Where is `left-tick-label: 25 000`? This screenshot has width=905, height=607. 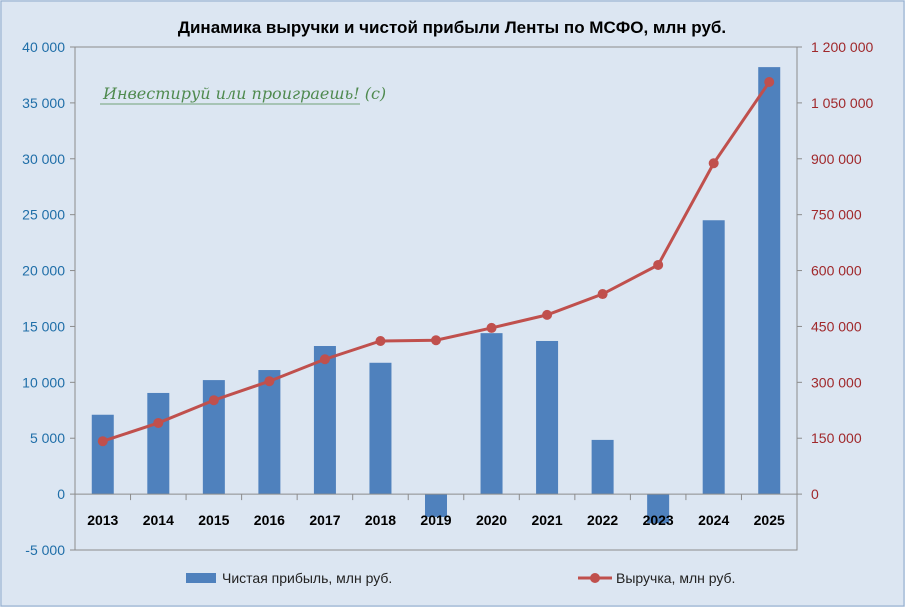 left-tick-label: 25 000 is located at coordinates (43, 215).